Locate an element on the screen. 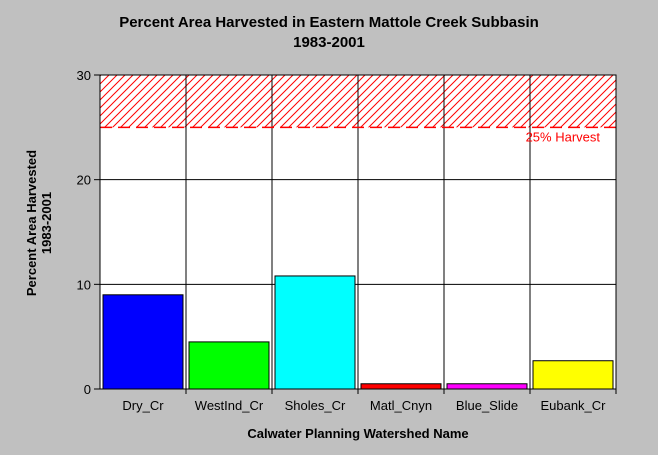  bar-eubank-cr is located at coordinates (573, 375).